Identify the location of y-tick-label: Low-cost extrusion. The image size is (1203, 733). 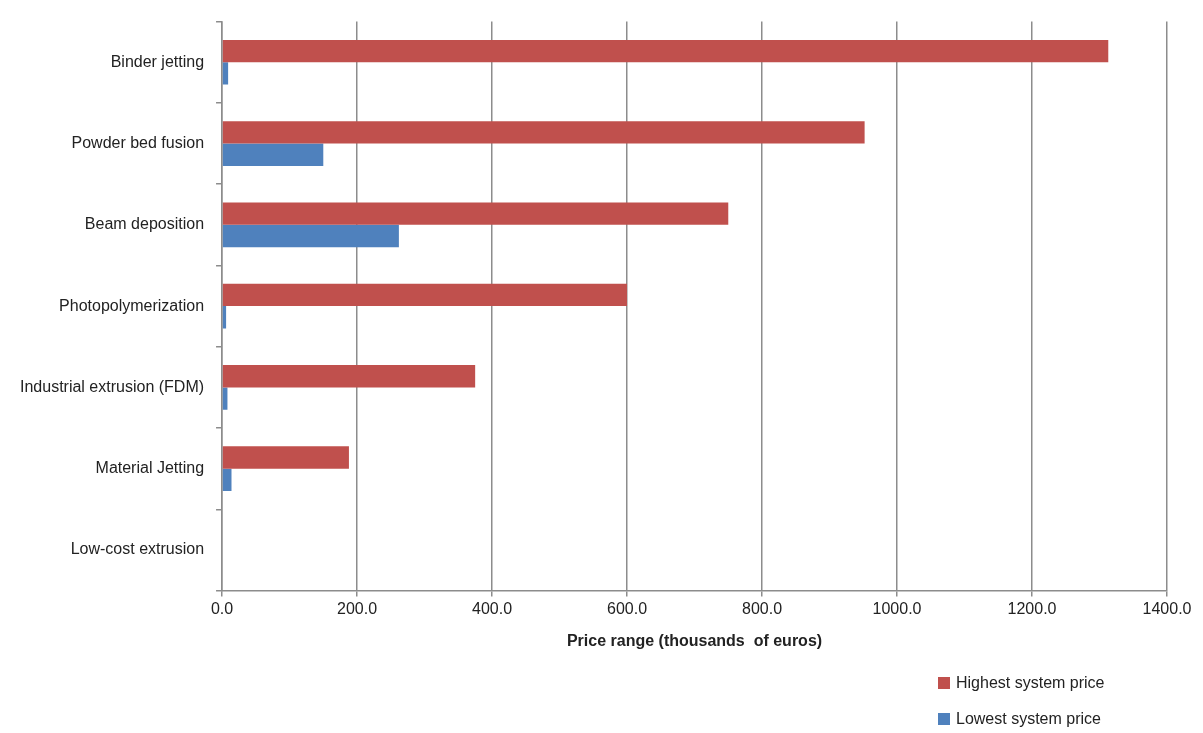
(137, 549).